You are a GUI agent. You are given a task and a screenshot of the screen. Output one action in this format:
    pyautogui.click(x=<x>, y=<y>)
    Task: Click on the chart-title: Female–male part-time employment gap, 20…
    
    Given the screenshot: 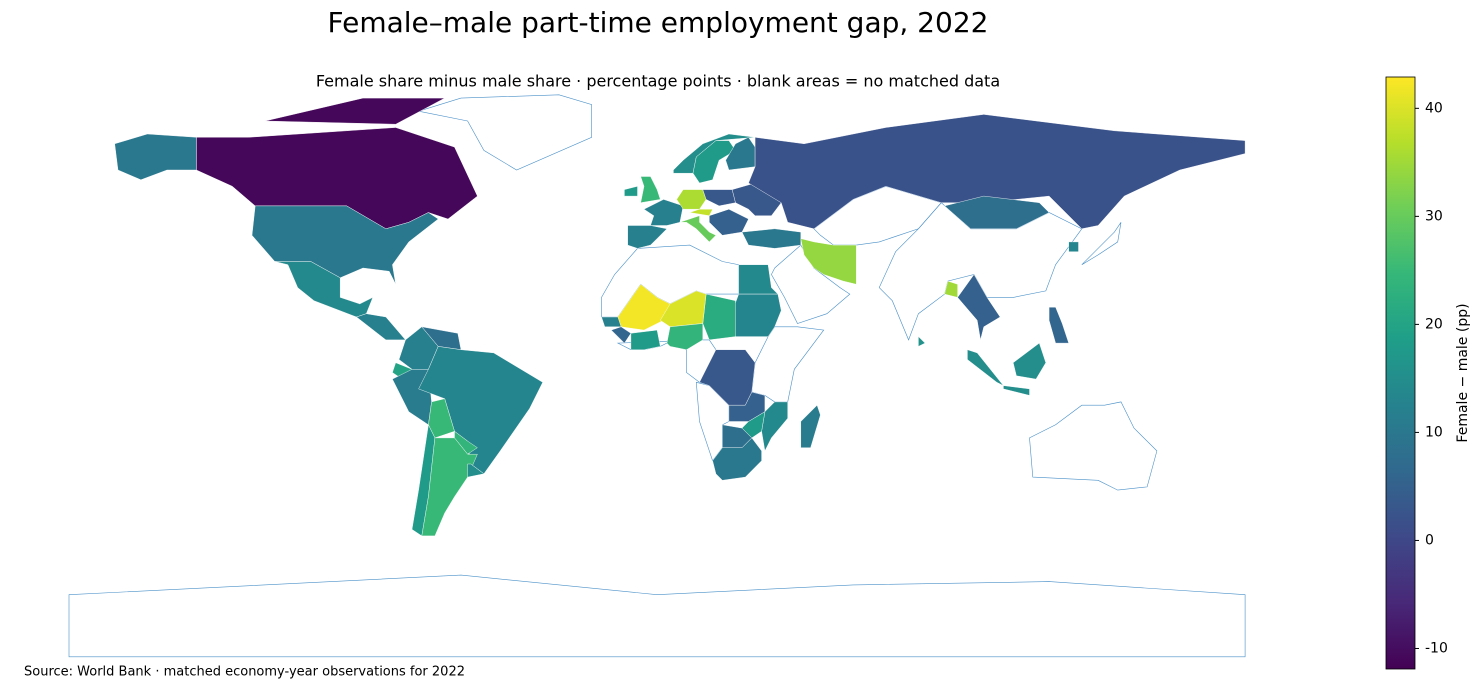 What is the action you would take?
    pyautogui.click(x=658, y=22)
    